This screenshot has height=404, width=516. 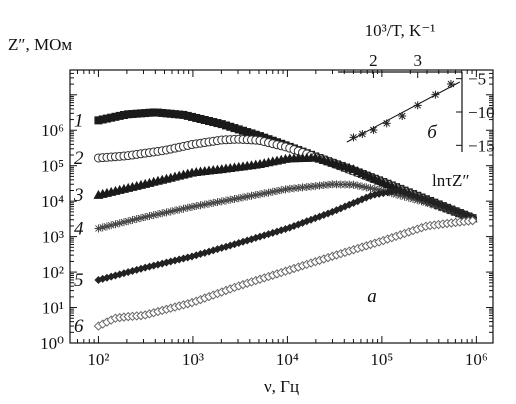 I want to click on y-tick-label: 10⁵, so click(x=52, y=166).